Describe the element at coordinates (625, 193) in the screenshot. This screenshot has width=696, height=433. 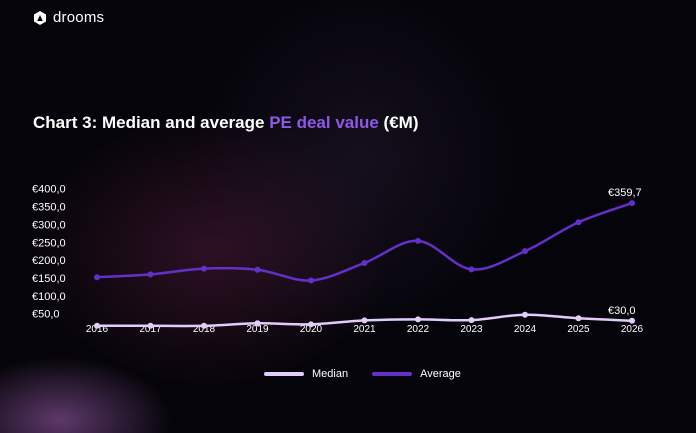
I see `end-label-average: €359,7` at that location.